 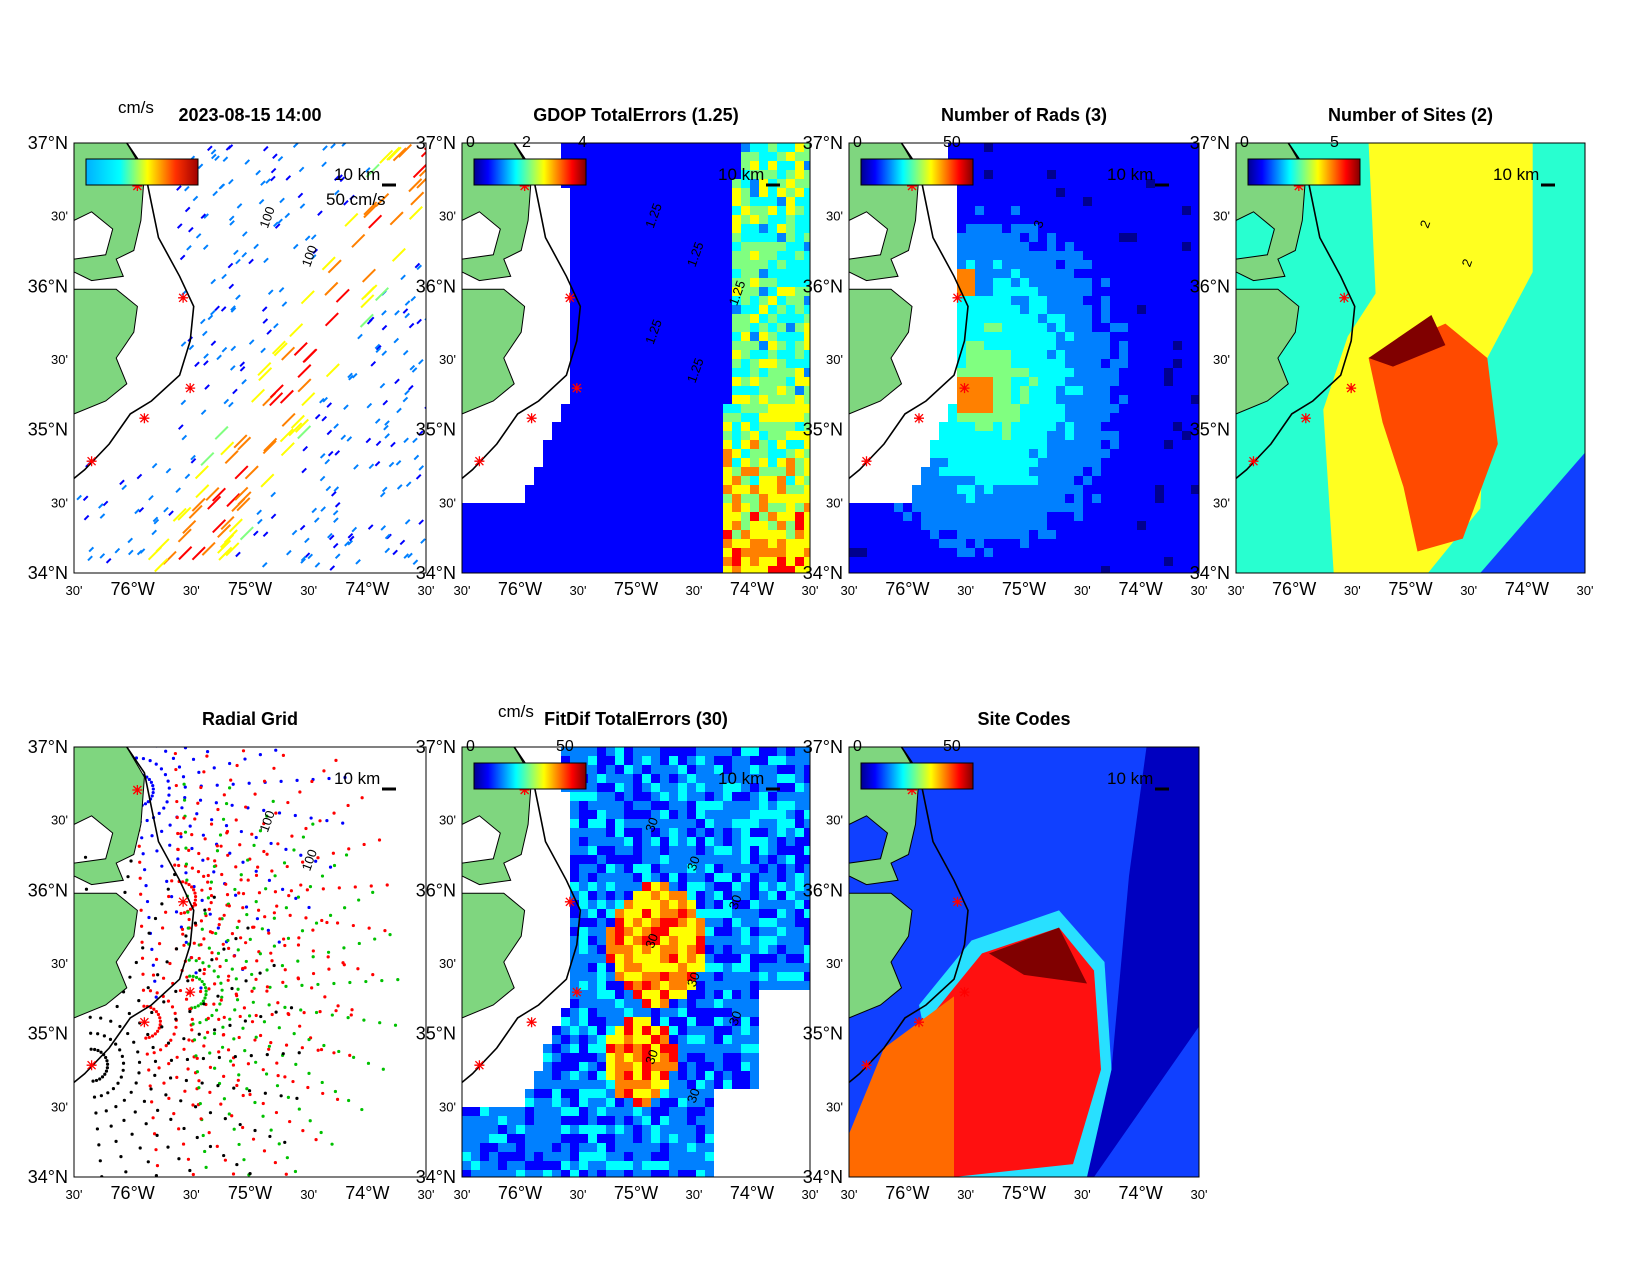 I want to click on colorbar-tick: 5, so click(x=1334, y=142).